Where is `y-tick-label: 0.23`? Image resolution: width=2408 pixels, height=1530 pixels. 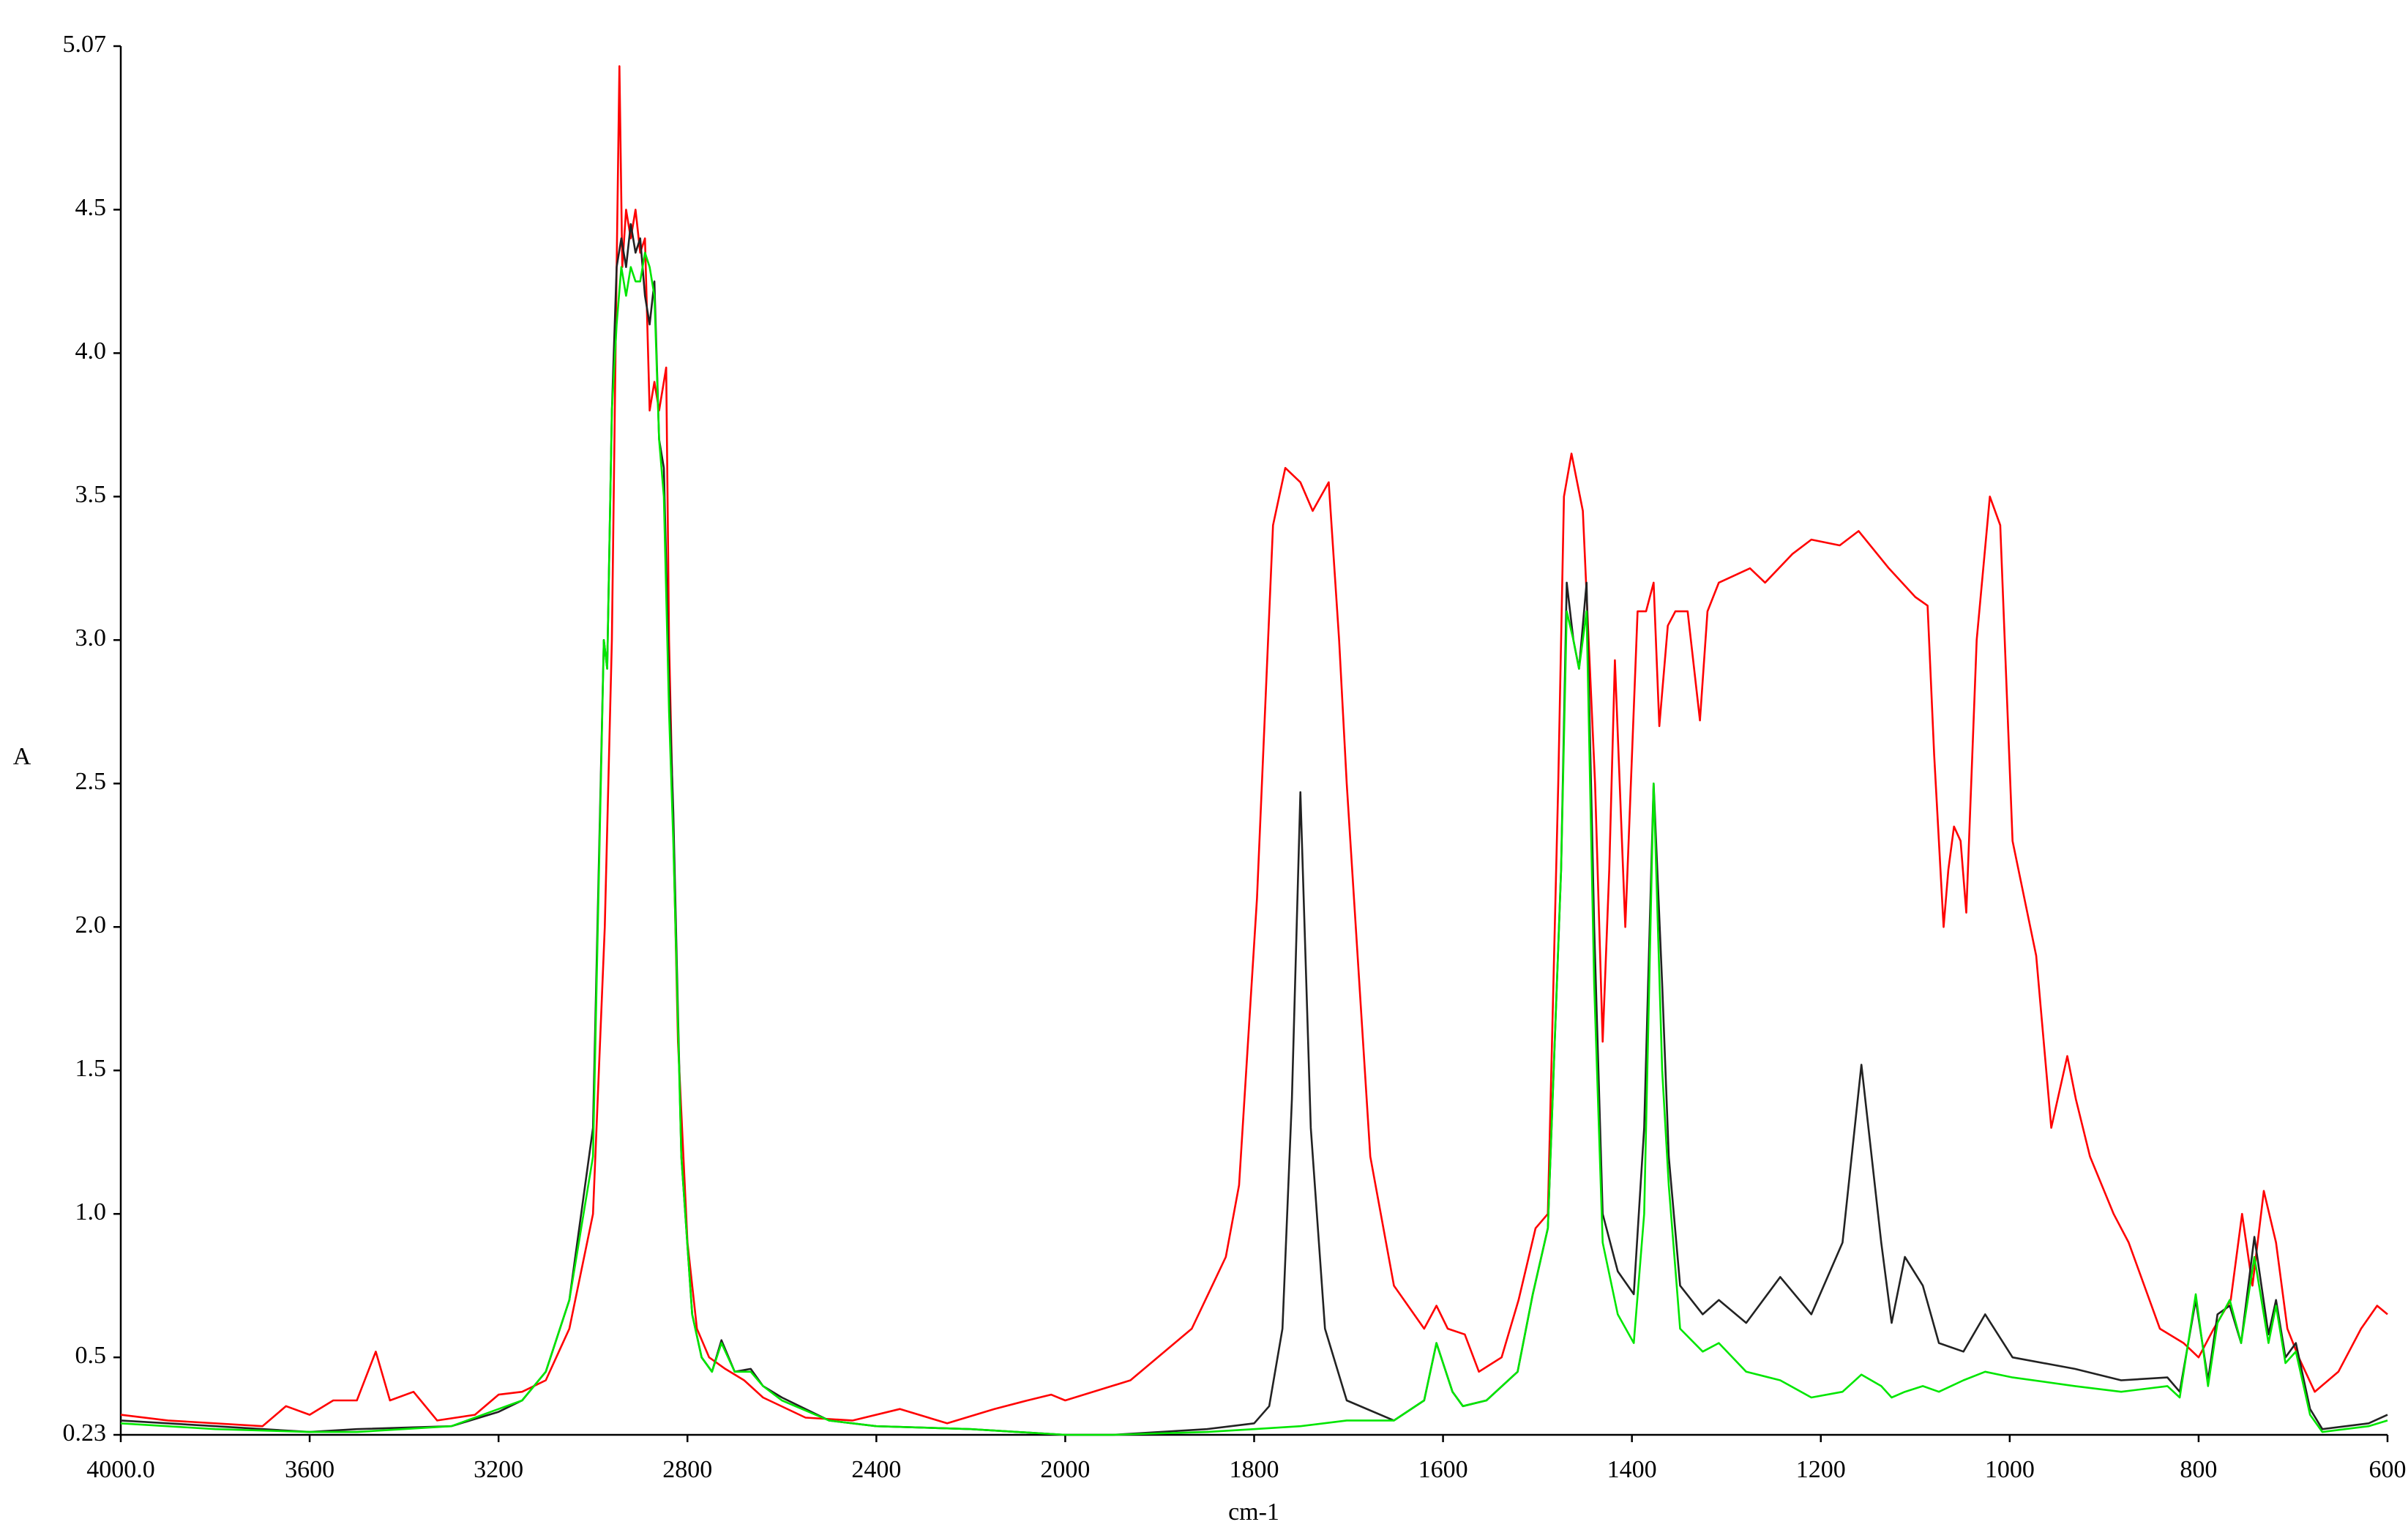 y-tick-label: 0.23 is located at coordinates (85, 1433).